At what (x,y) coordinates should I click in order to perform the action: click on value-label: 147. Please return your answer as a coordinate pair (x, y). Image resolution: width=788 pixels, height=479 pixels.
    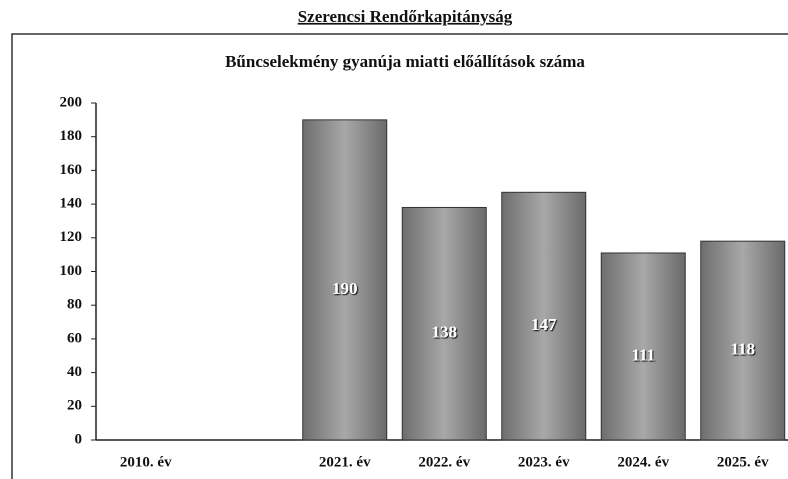
    Looking at the image, I should click on (544, 324).